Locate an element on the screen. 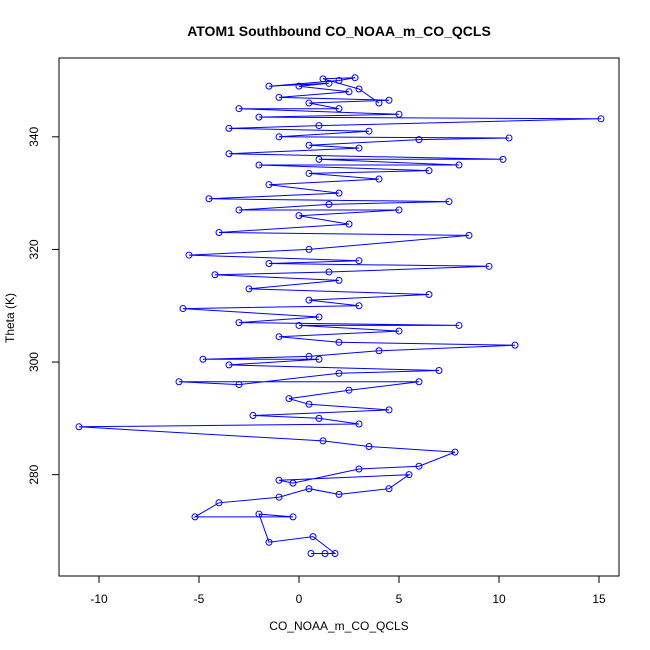  x-tick-label: -5 is located at coordinates (199, 599).